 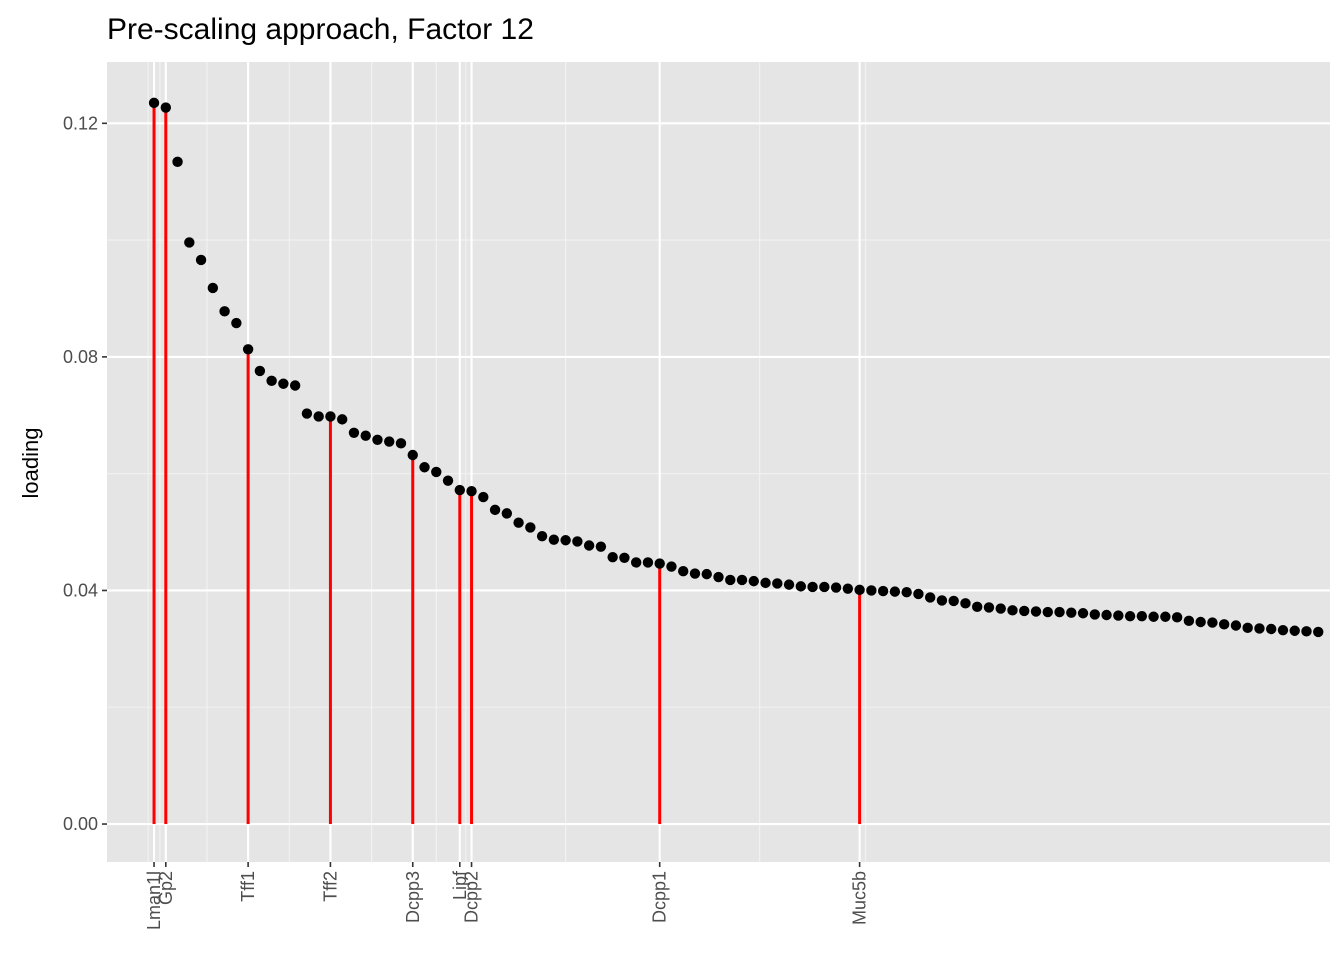 I want to click on chart-title: Pre-scaling approach, Factor 12, so click(x=320, y=29).